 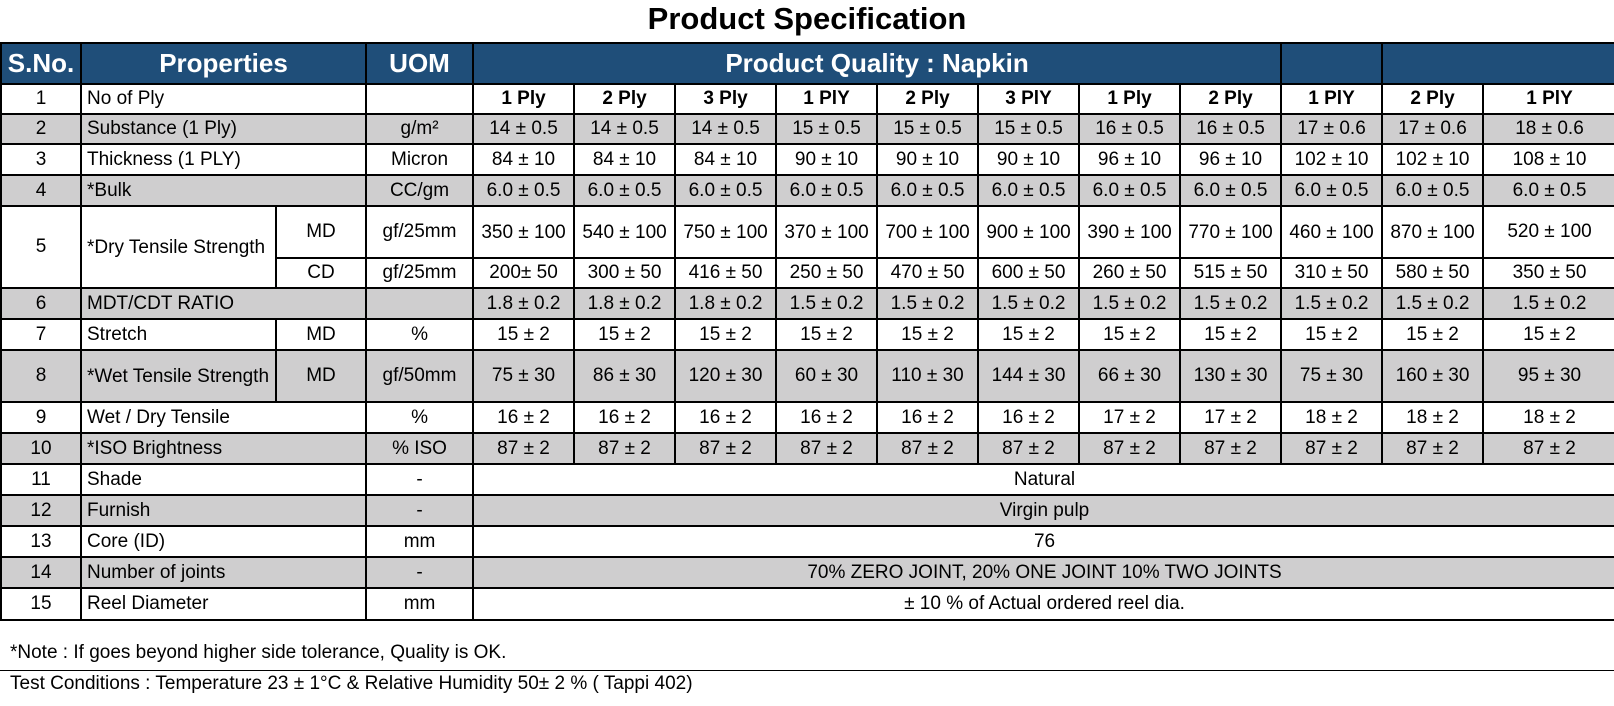 What do you see at coordinates (178, 247) in the screenshot?
I see `property-cell: *Dry Tensile Strength` at bounding box center [178, 247].